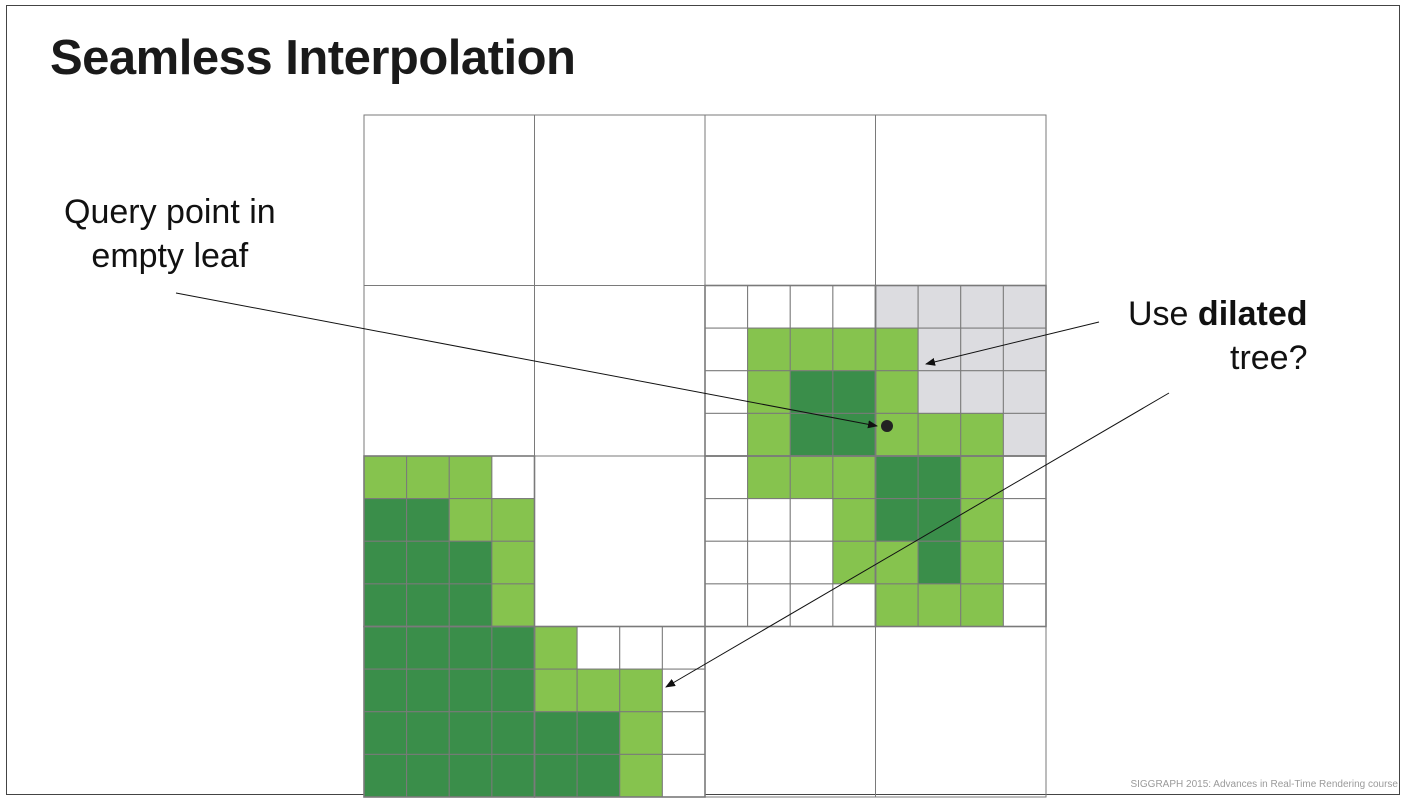 The width and height of the screenshot is (1408, 803). I want to click on empty-coarse-leaf, so click(620, 541).